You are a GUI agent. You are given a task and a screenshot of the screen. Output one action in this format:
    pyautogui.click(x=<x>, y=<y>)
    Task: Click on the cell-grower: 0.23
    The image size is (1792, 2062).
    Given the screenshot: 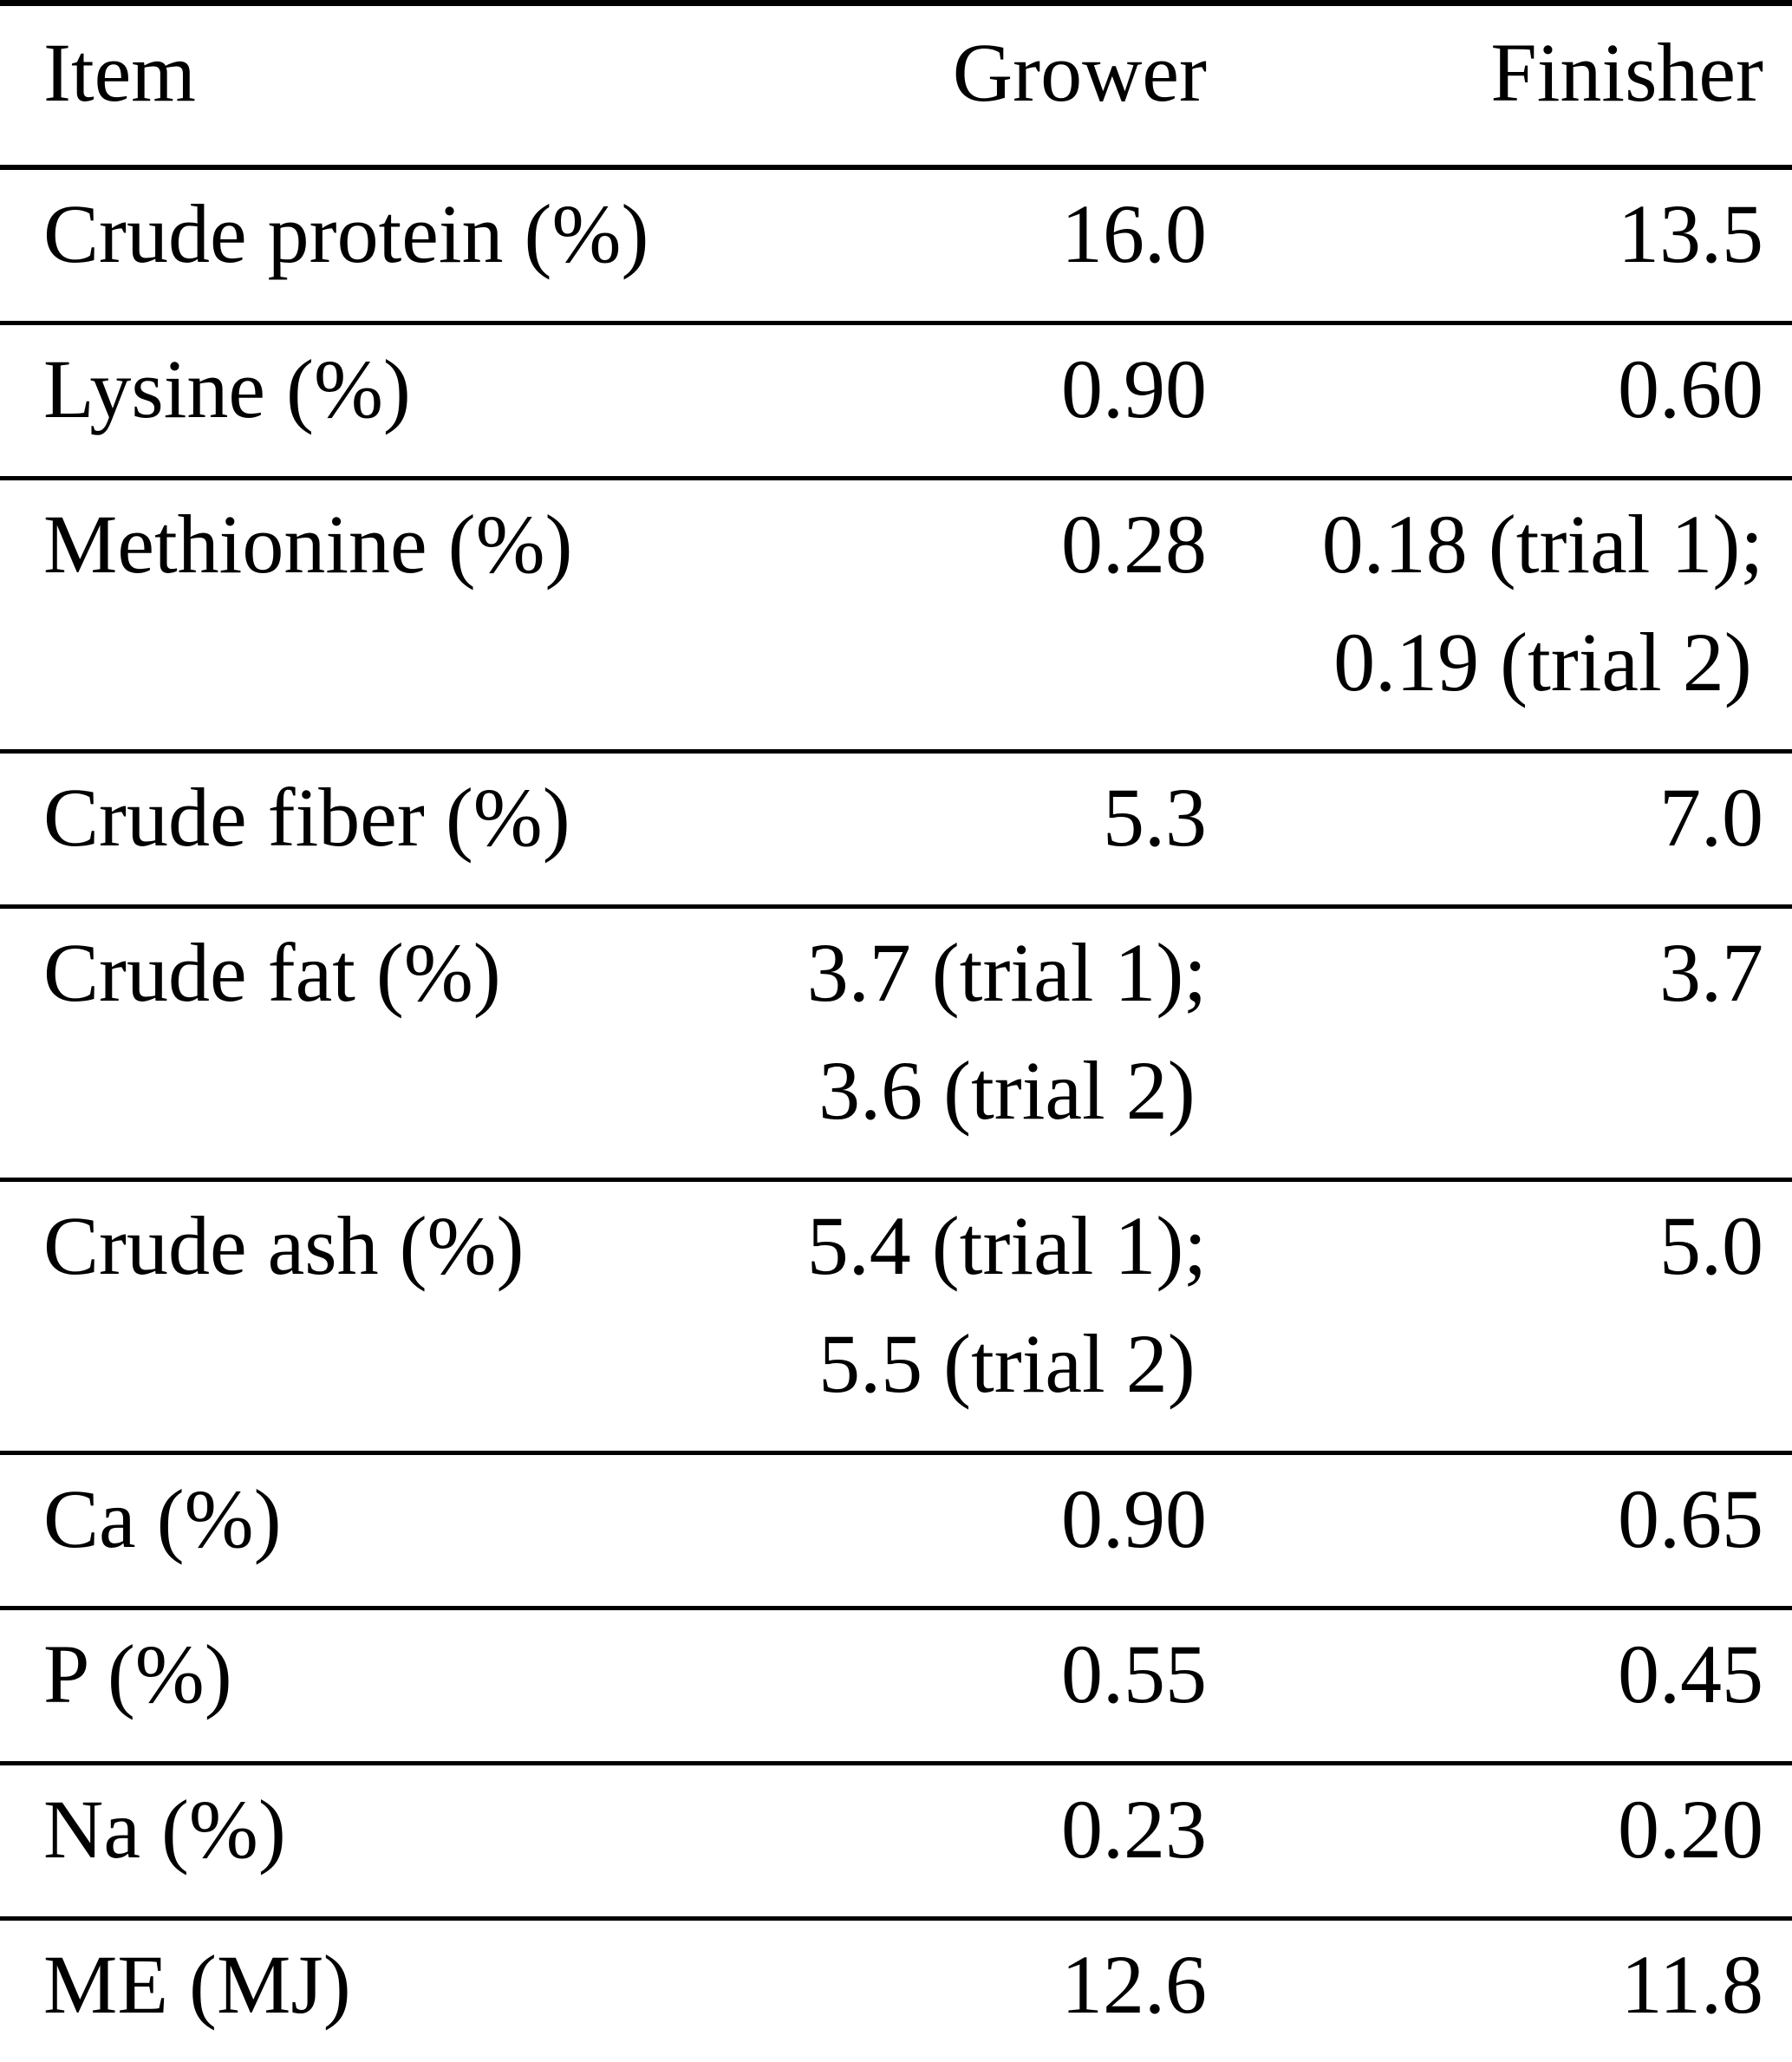 What is the action you would take?
    pyautogui.click(x=1134, y=1829)
    